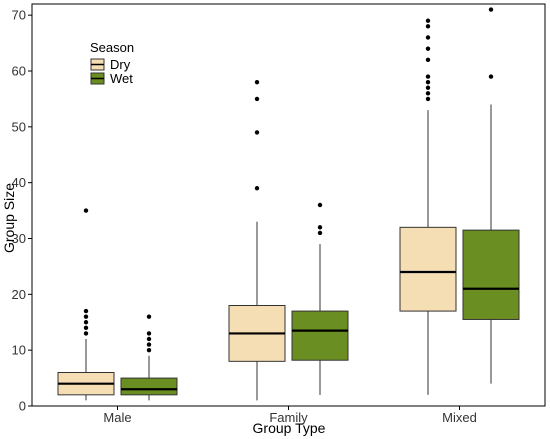 Image resolution: width=550 pixels, height=439 pixels. What do you see at coordinates (19, 71) in the screenshot?
I see `y-tick-label: 60` at bounding box center [19, 71].